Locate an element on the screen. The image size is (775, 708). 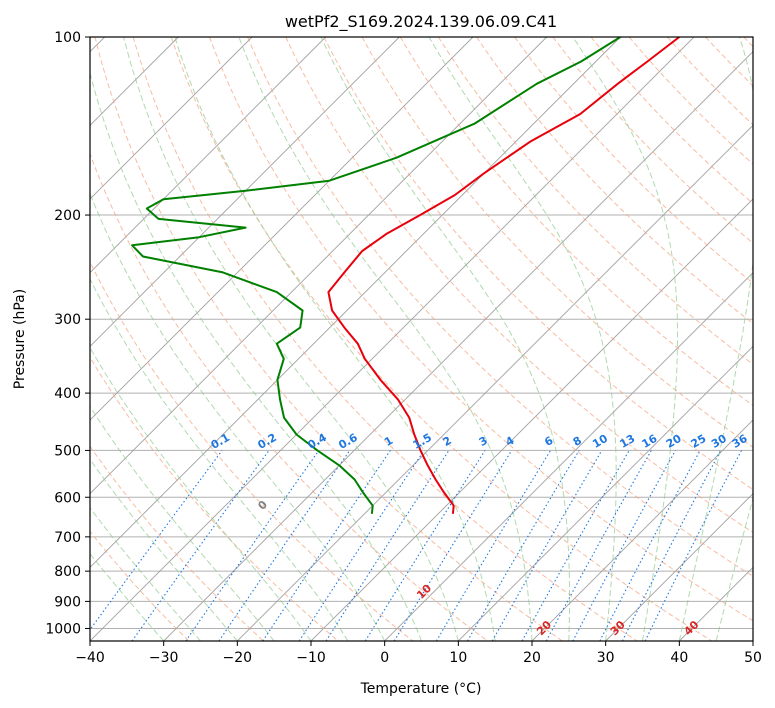
y-tick-label: 800 is located at coordinates (67, 572).